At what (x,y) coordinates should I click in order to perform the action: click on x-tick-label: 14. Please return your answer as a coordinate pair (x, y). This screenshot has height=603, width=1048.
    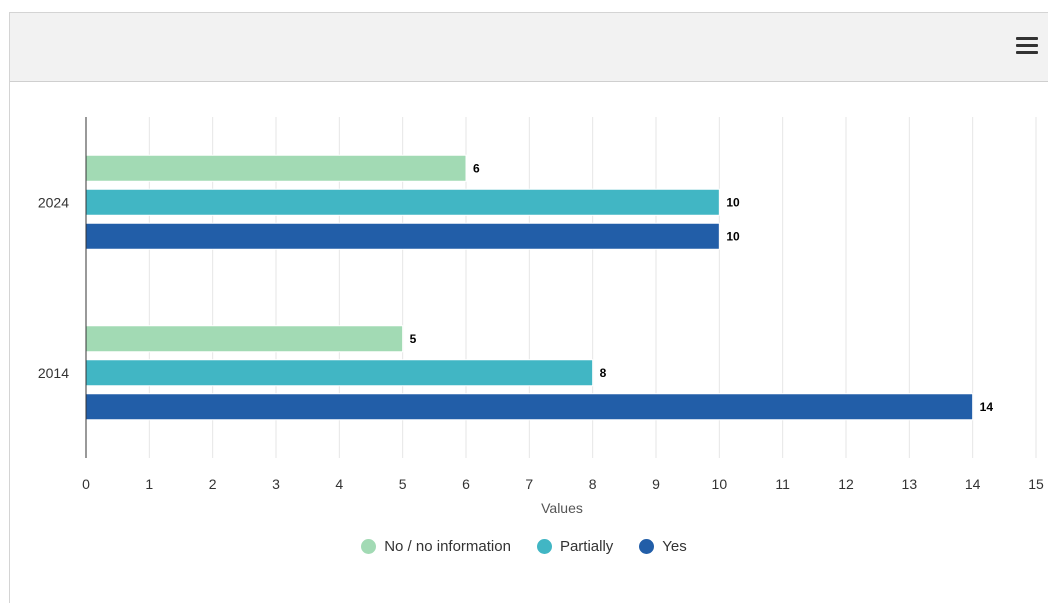
    Looking at the image, I should click on (973, 484).